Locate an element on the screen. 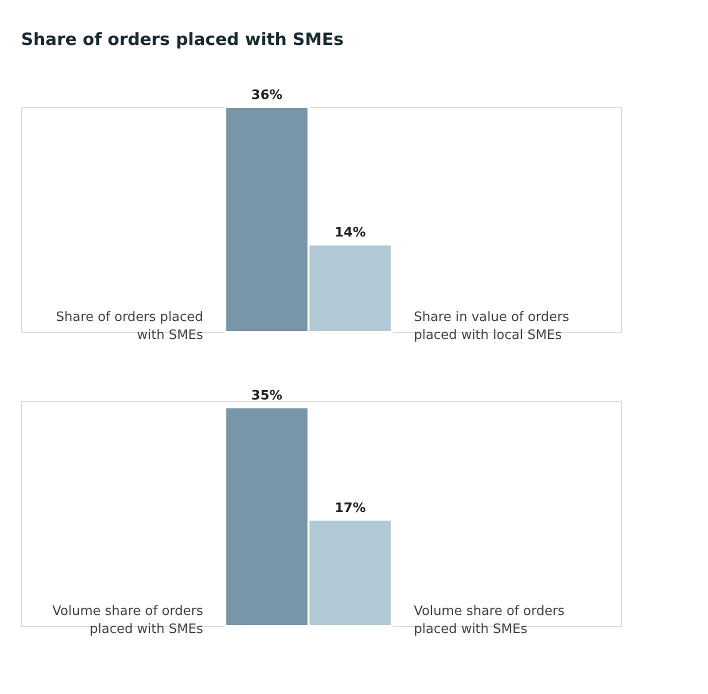 This screenshot has height=694, width=708. data-label: 36% is located at coordinates (266, 95).